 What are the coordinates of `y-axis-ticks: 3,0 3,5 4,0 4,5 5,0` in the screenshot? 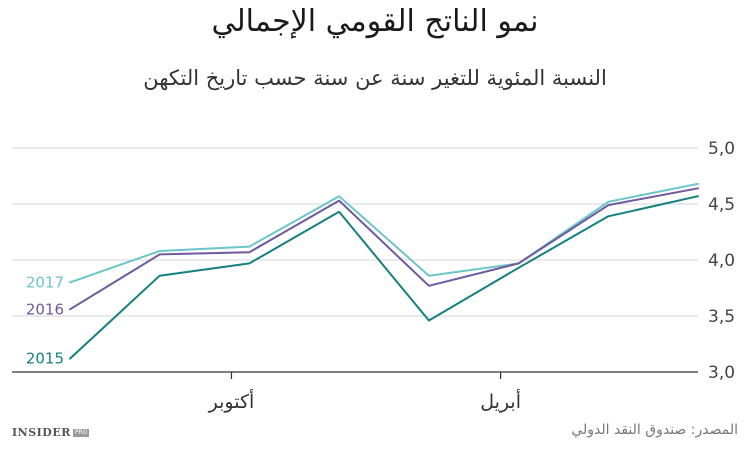 It's located at (721, 261).